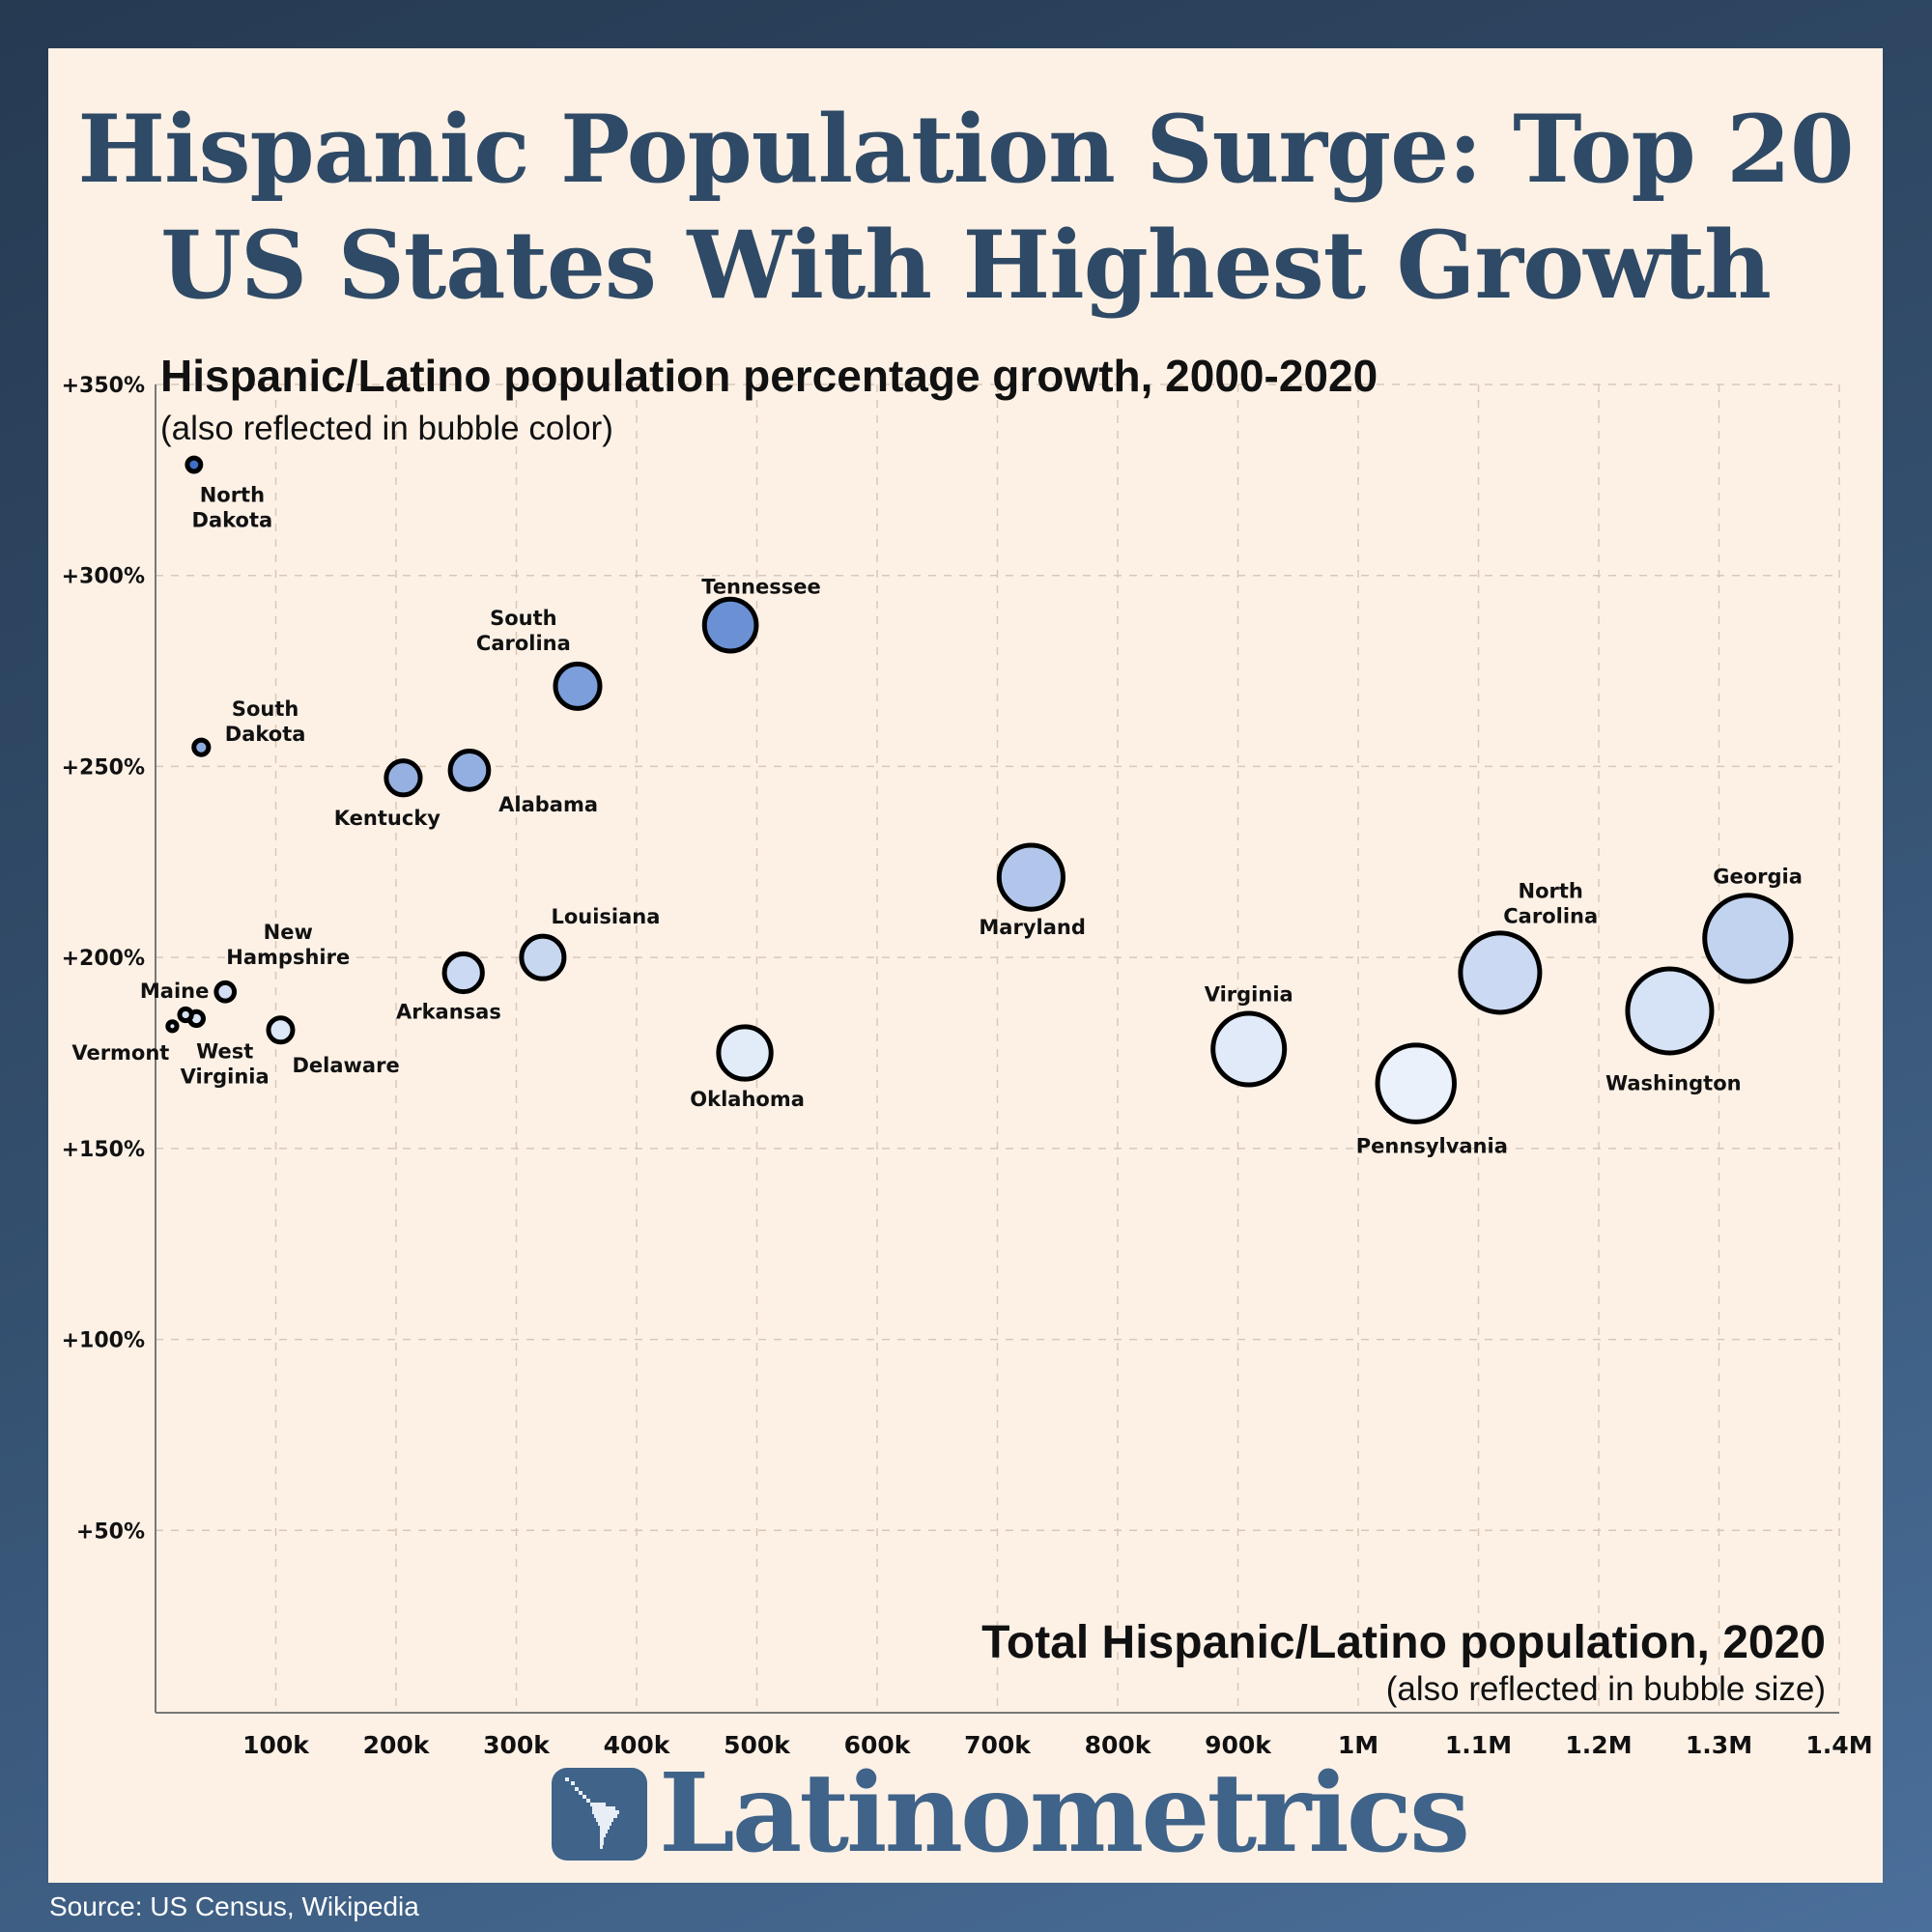 The image size is (1932, 1932). I want to click on x-tick-label: 1M, so click(1358, 1745).